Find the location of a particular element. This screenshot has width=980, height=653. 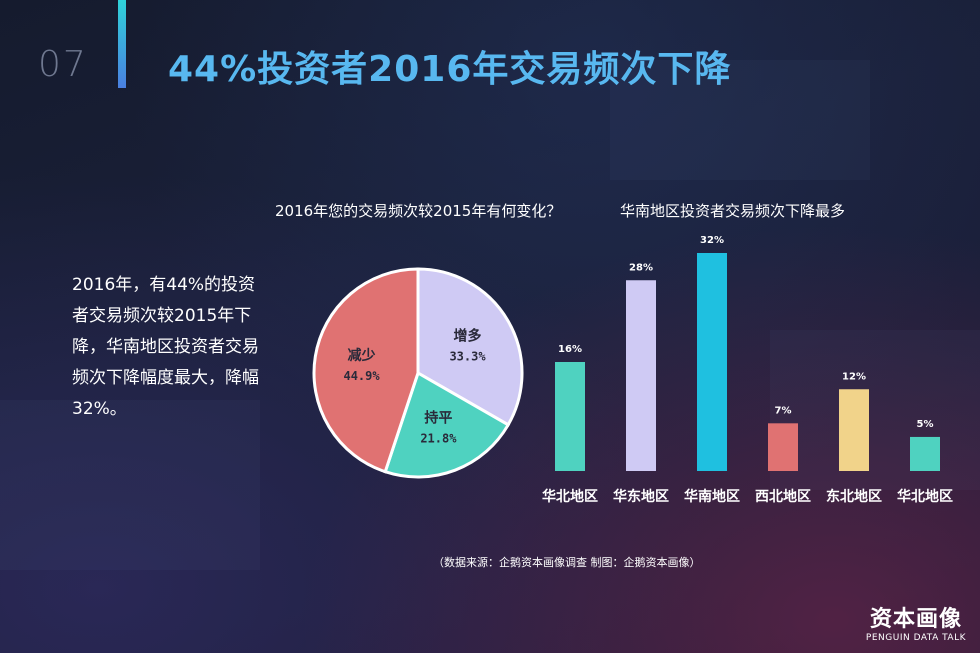

title-accent-bar is located at coordinates (122, 44).